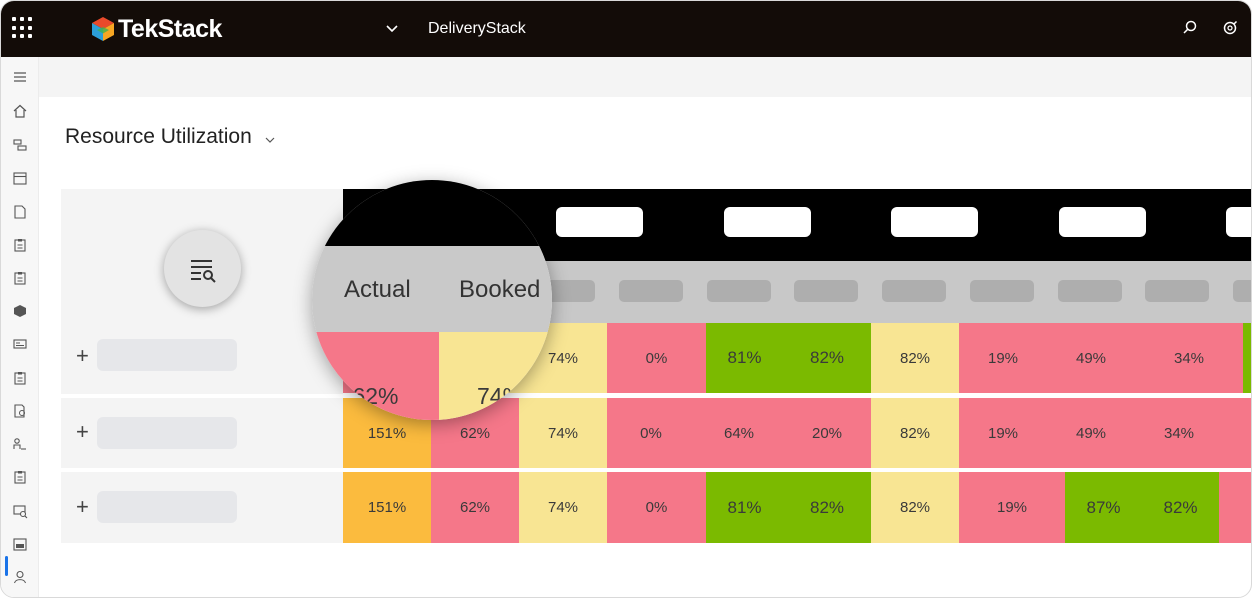  I want to click on projects-icon, so click(20, 145).